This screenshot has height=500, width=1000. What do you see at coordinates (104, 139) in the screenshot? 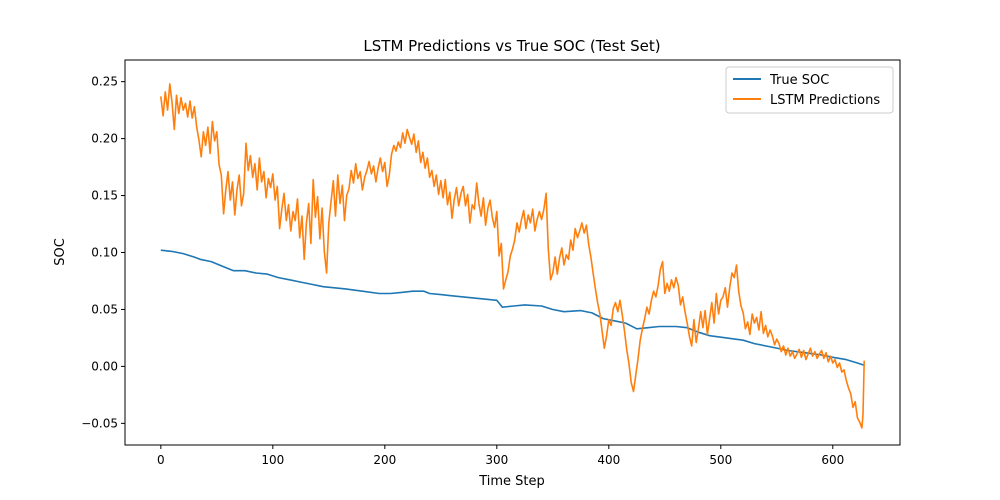
I see `y-tick-label: 0.20` at bounding box center [104, 139].